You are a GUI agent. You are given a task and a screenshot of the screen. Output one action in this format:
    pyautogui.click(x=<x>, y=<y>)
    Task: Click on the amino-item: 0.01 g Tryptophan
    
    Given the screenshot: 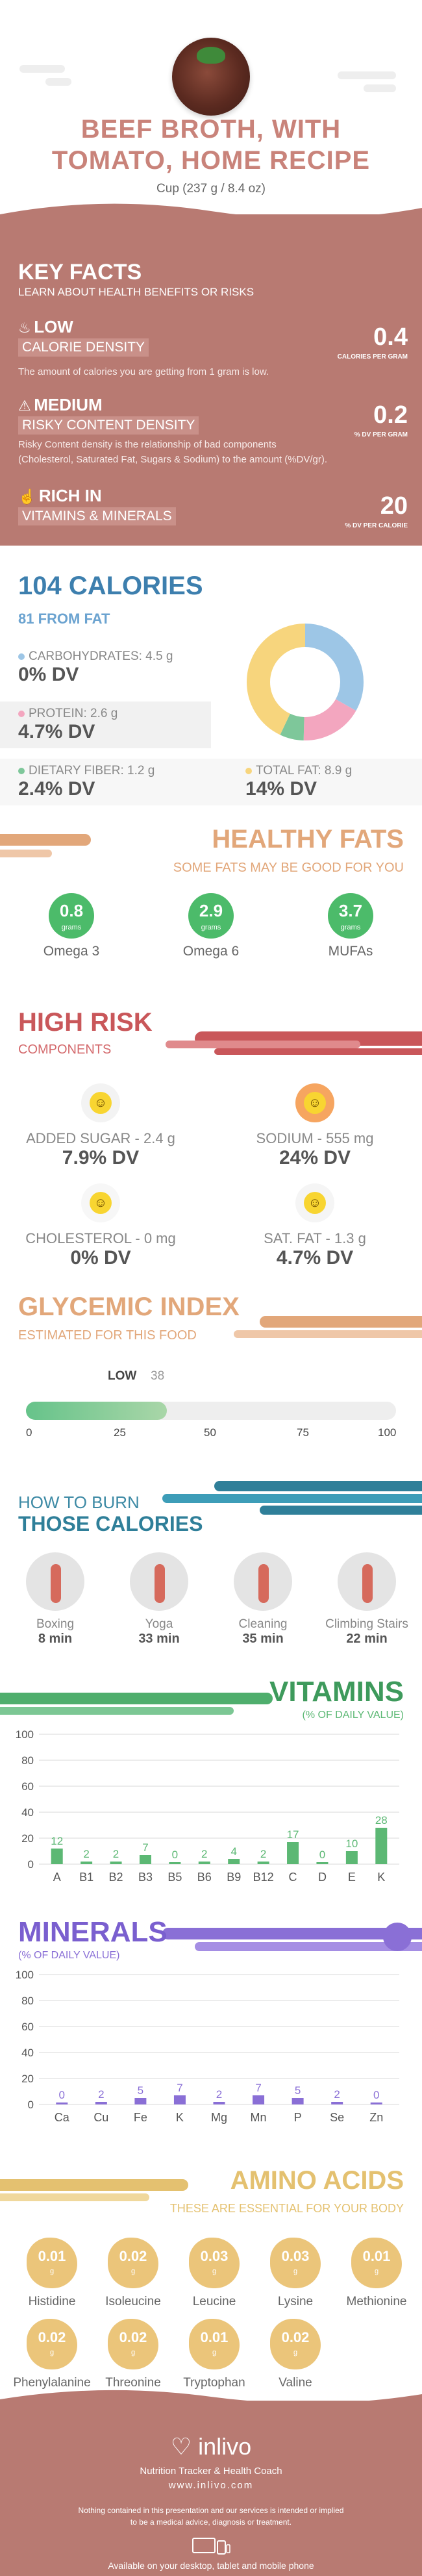 What is the action you would take?
    pyautogui.click(x=214, y=2354)
    